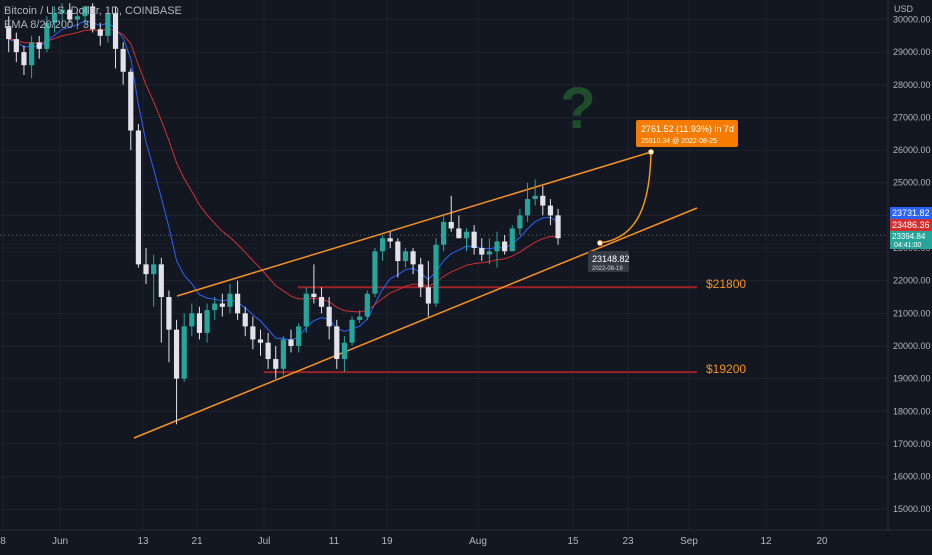 This screenshot has width=932, height=555. Describe the element at coordinates (611, 259) in the screenshot. I see `projection-start-price: 23148.82` at that location.